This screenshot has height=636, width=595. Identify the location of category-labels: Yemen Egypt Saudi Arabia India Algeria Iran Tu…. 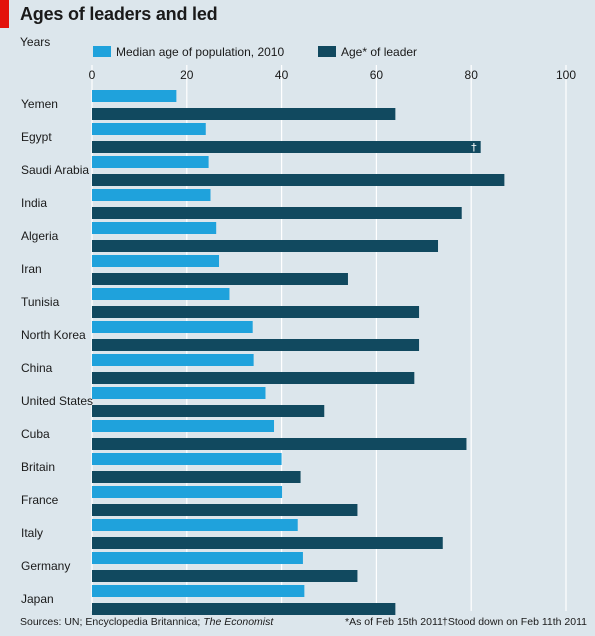
(57, 351).